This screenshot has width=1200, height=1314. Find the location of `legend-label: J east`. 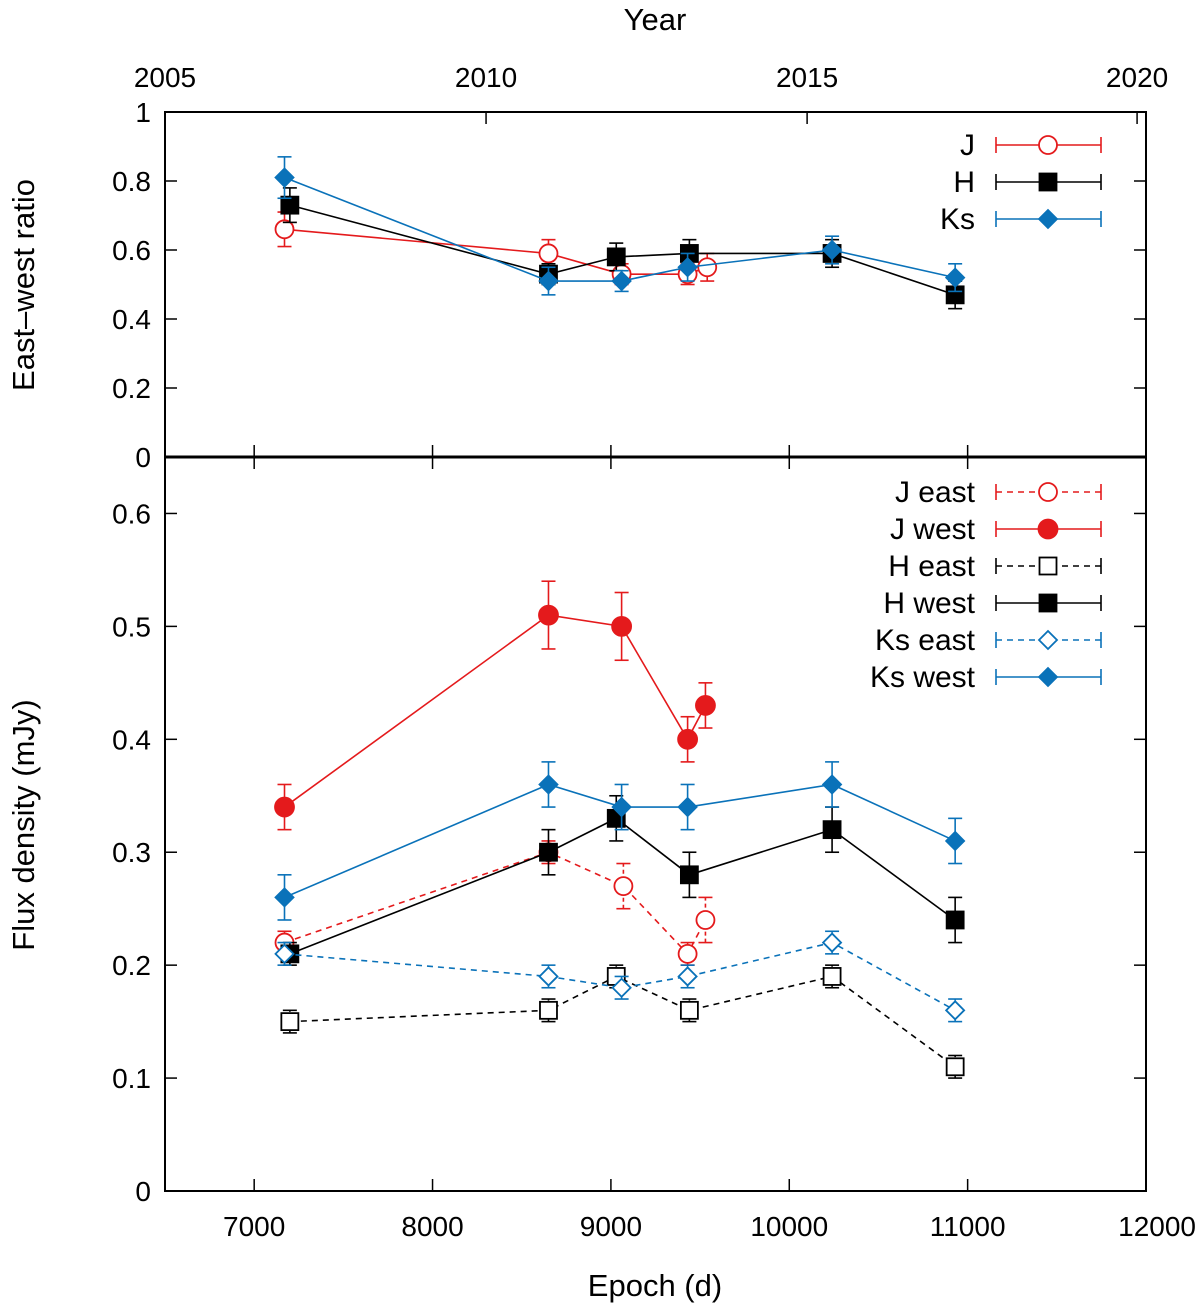

legend-label: J east is located at coordinates (935, 492).